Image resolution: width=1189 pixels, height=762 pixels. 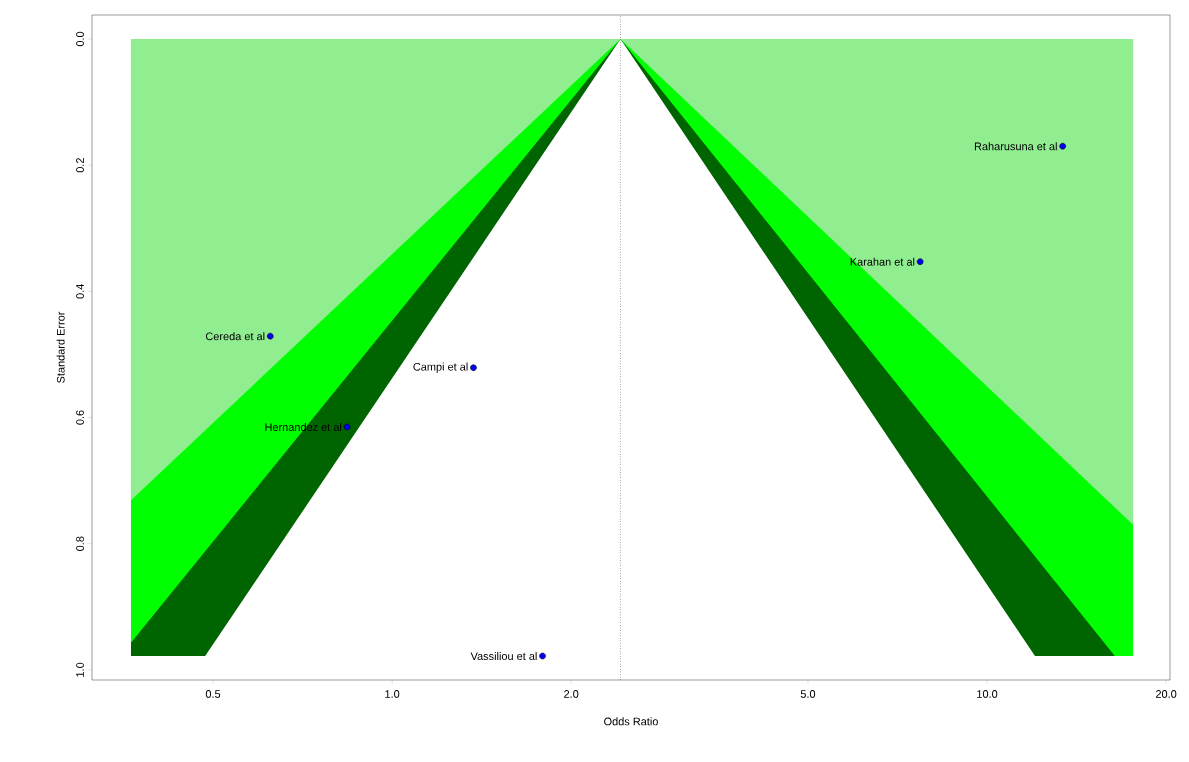 What do you see at coordinates (1166, 694) in the screenshot?
I see `x-tick-label: 20.0` at bounding box center [1166, 694].